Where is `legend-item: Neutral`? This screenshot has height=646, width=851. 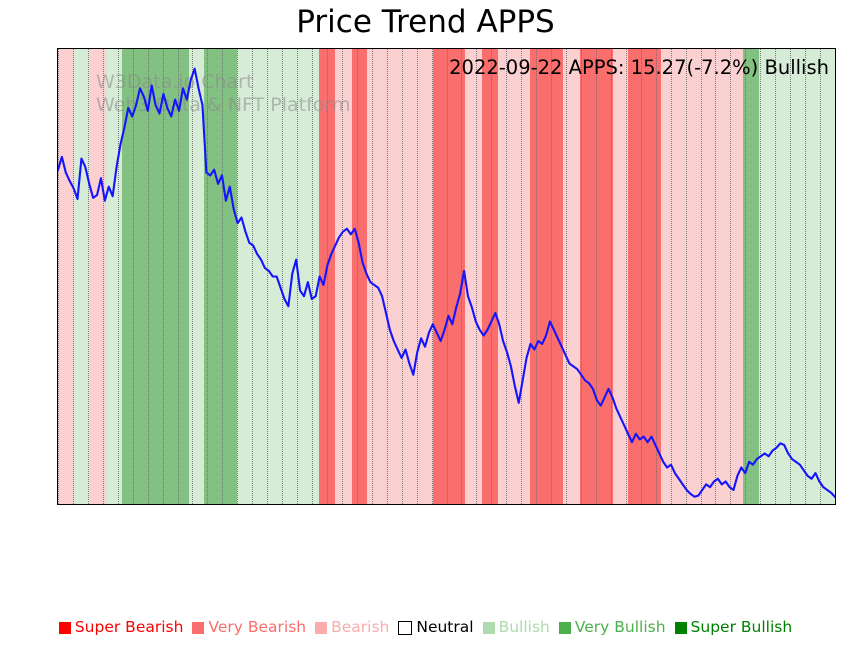 legend-item: Neutral is located at coordinates (436, 627).